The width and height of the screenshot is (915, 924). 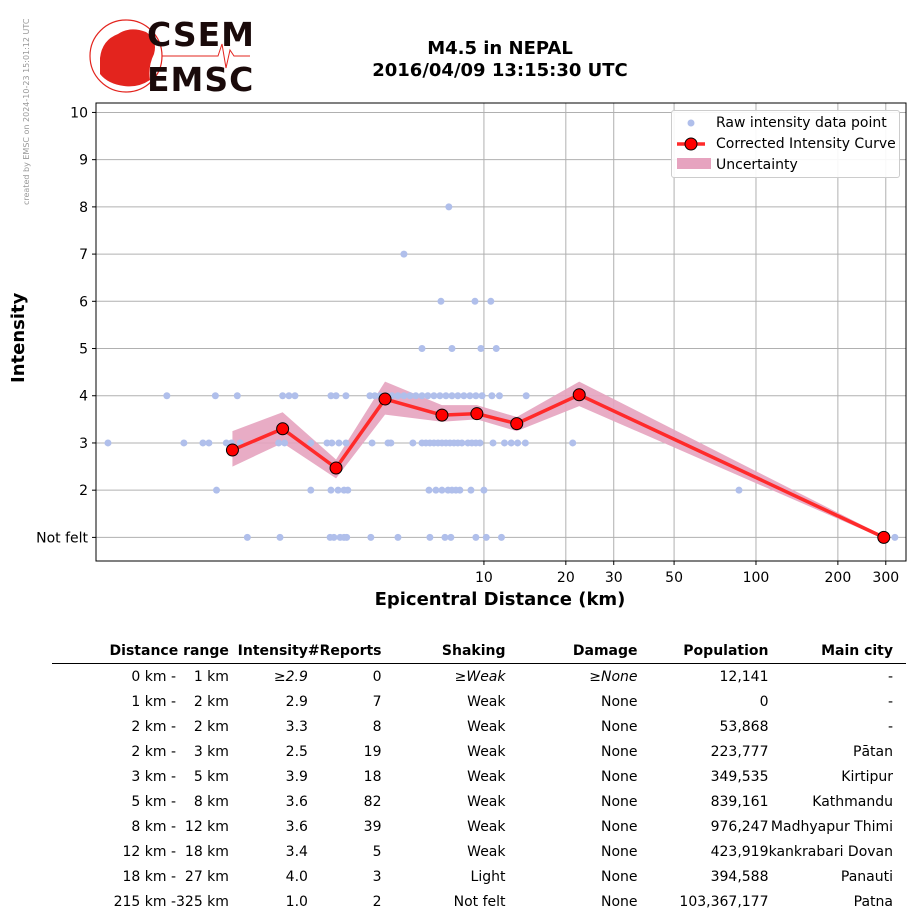 What do you see at coordinates (79, 113) in the screenshot?
I see `y-tick-label: 10` at bounding box center [79, 113].